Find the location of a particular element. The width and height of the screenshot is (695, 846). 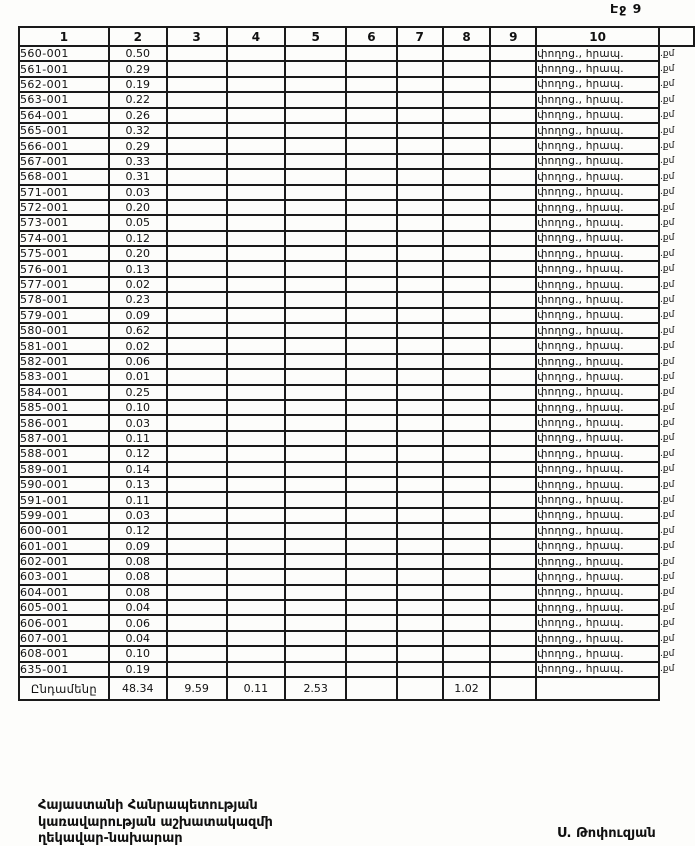

code-cell: 602-001 is located at coordinates (64, 561).